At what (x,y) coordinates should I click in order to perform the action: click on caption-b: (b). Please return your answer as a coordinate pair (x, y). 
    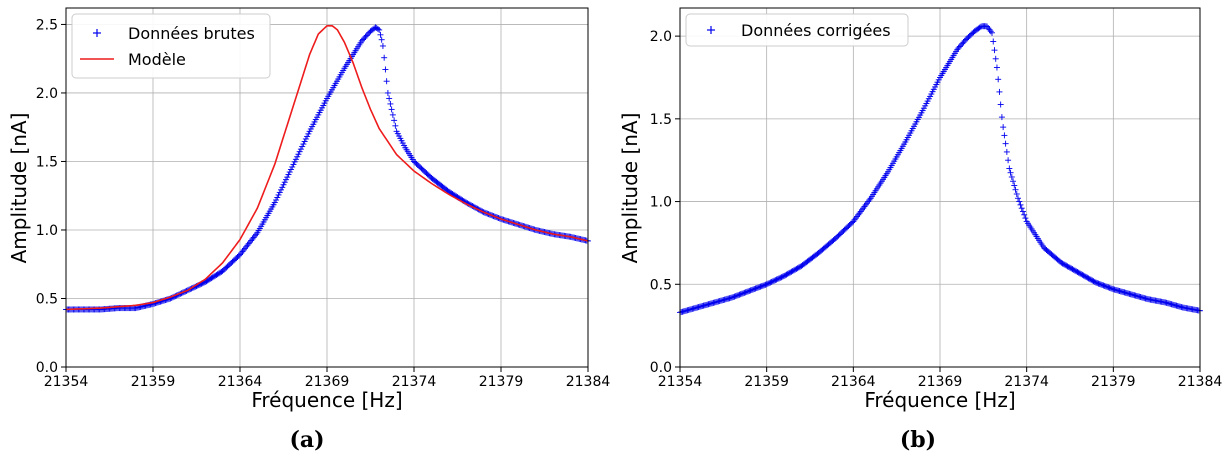
    Looking at the image, I should click on (918, 440).